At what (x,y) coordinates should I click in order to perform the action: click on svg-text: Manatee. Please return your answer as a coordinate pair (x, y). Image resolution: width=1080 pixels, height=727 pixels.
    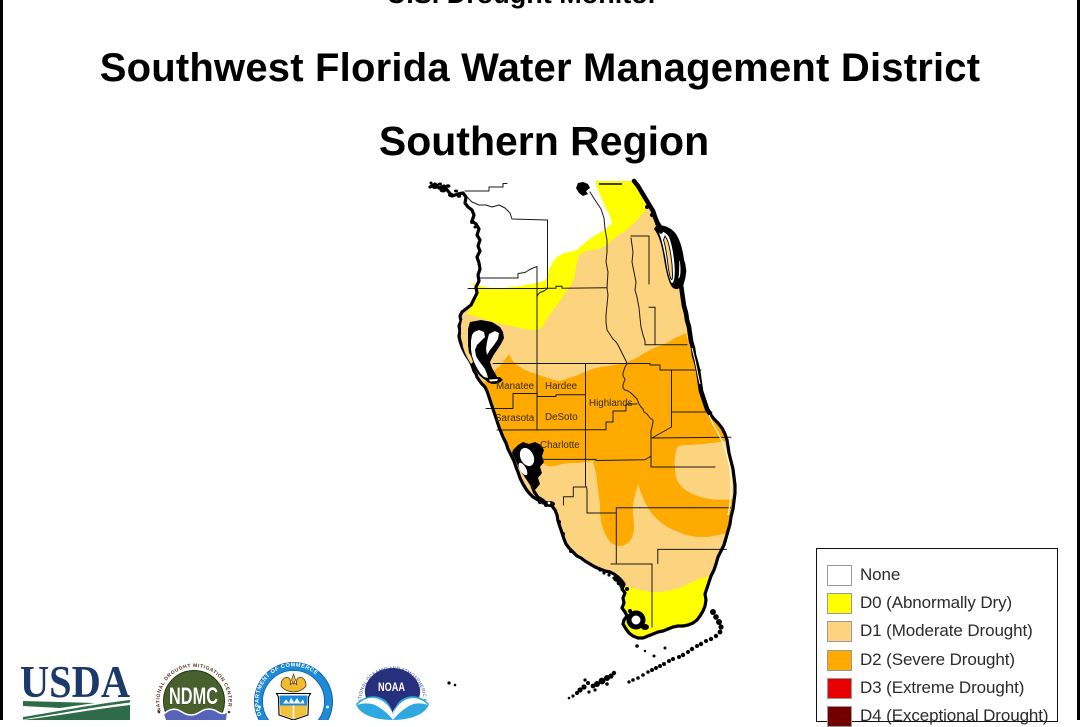
    Looking at the image, I should click on (515, 386).